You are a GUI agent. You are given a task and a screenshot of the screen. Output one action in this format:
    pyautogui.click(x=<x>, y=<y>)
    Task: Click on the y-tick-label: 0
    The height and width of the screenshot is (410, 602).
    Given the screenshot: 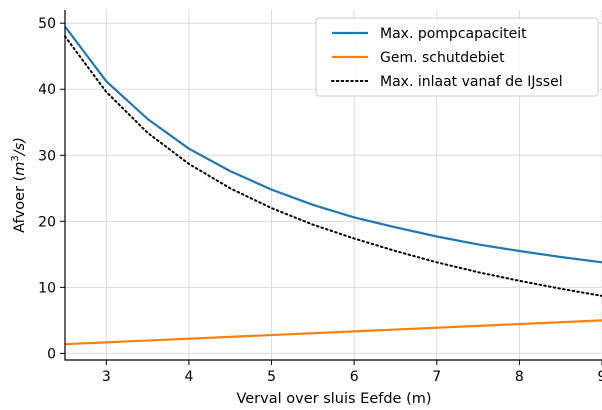 What is the action you would take?
    pyautogui.click(x=51, y=354)
    